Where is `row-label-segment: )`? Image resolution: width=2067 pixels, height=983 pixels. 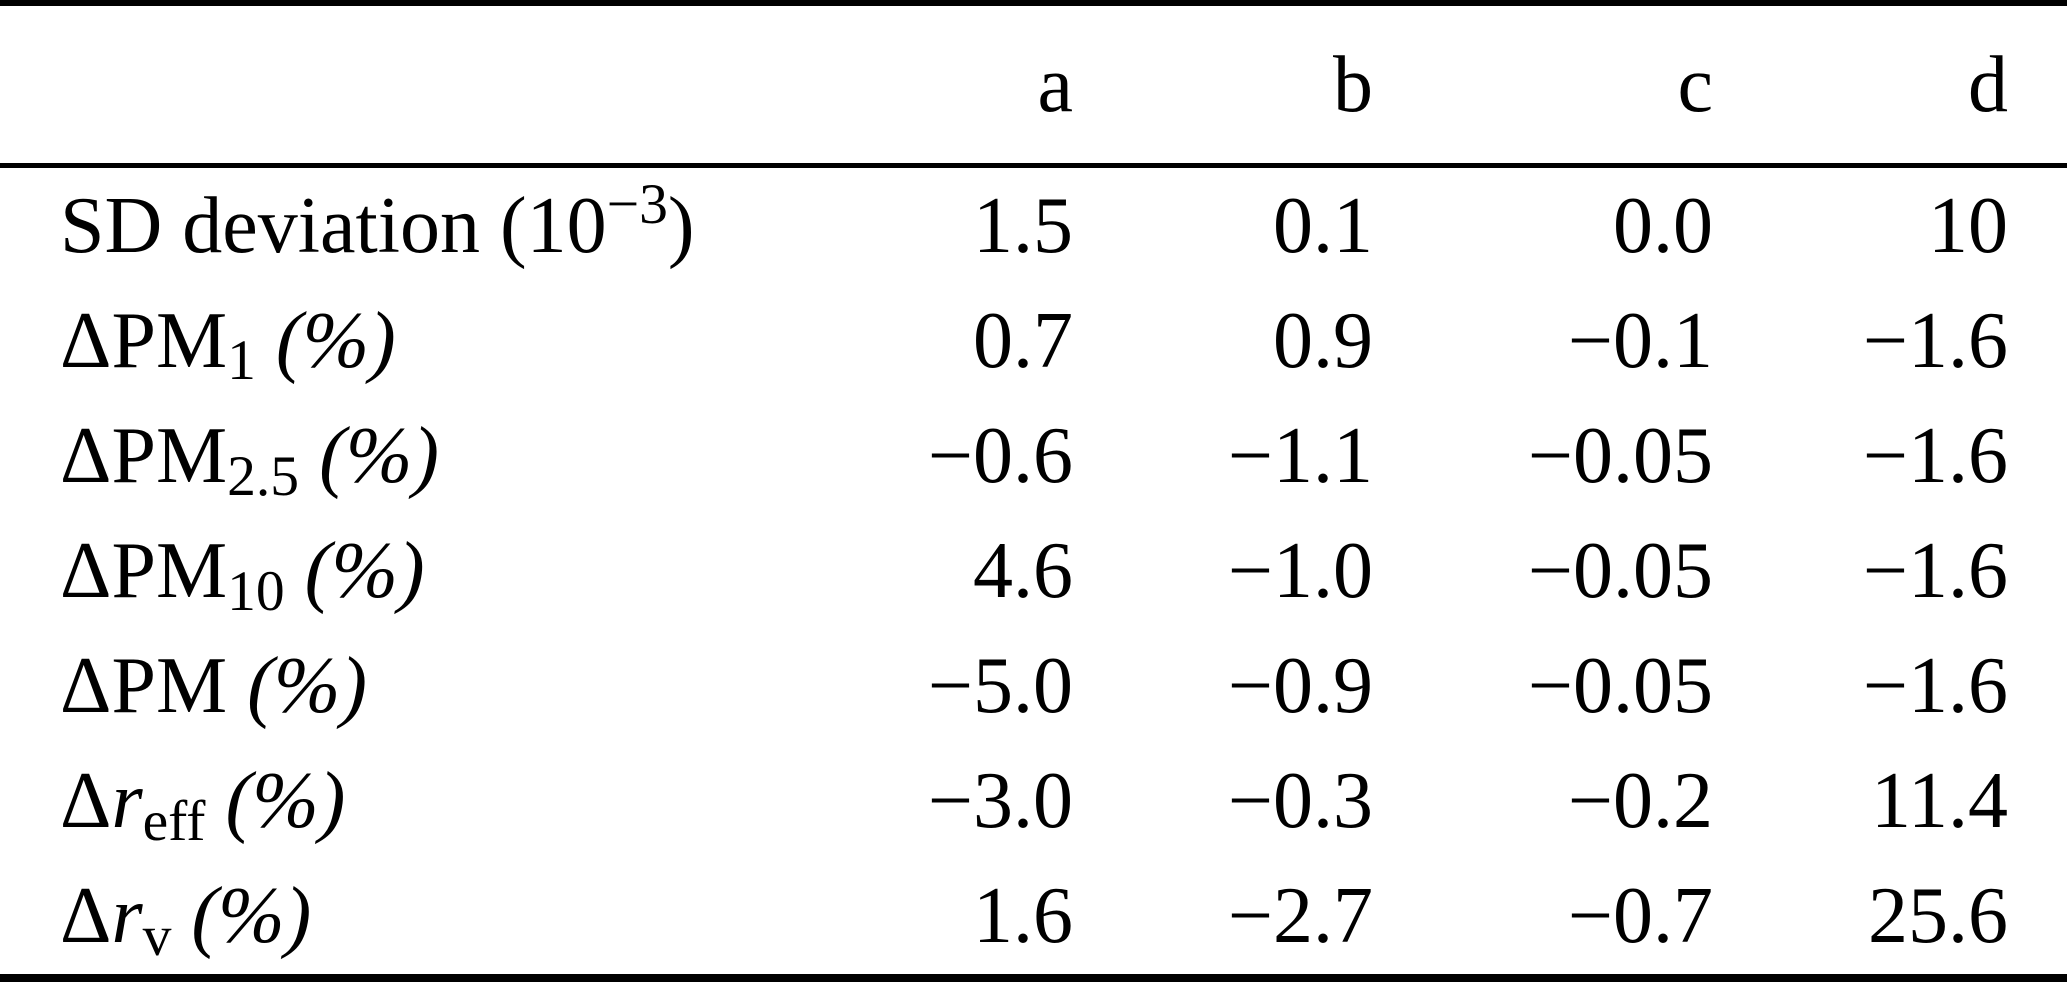
row-label-segment: ) is located at coordinates (681, 225).